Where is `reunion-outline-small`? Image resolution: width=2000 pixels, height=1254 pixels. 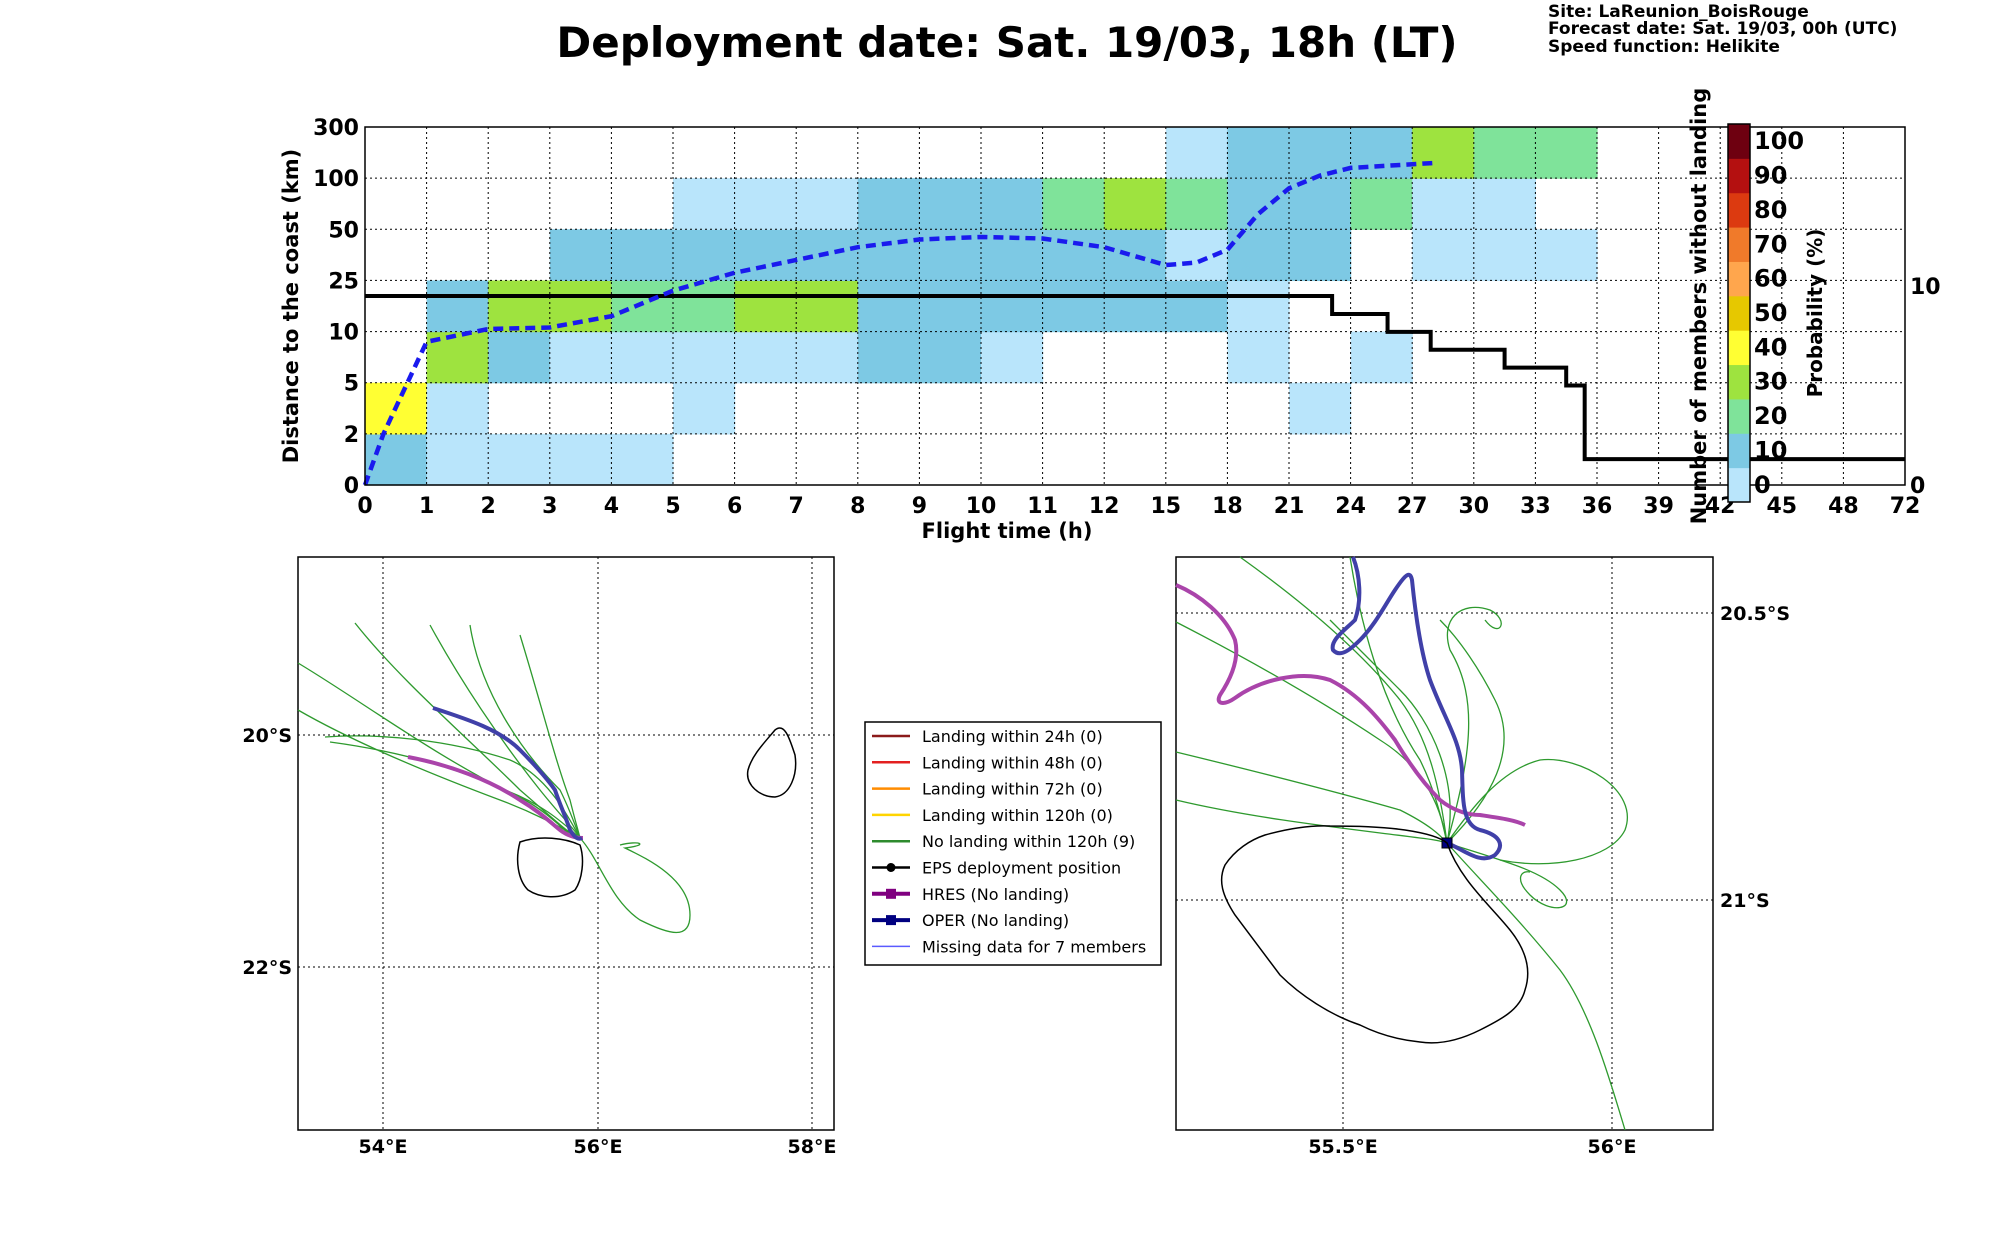 reunion-outline-small is located at coordinates (550, 867).